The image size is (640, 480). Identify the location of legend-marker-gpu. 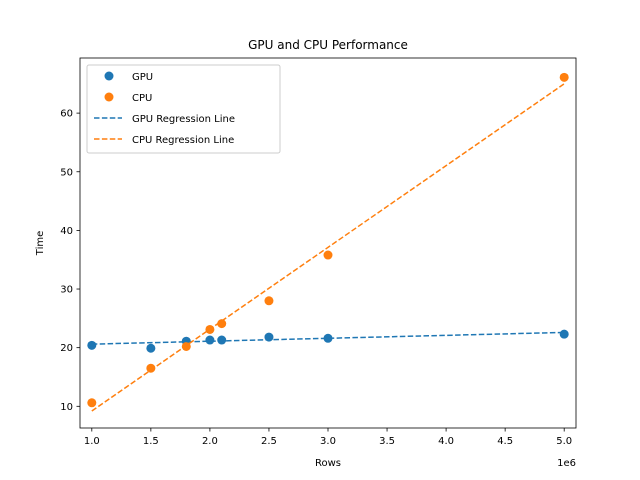
(109, 76).